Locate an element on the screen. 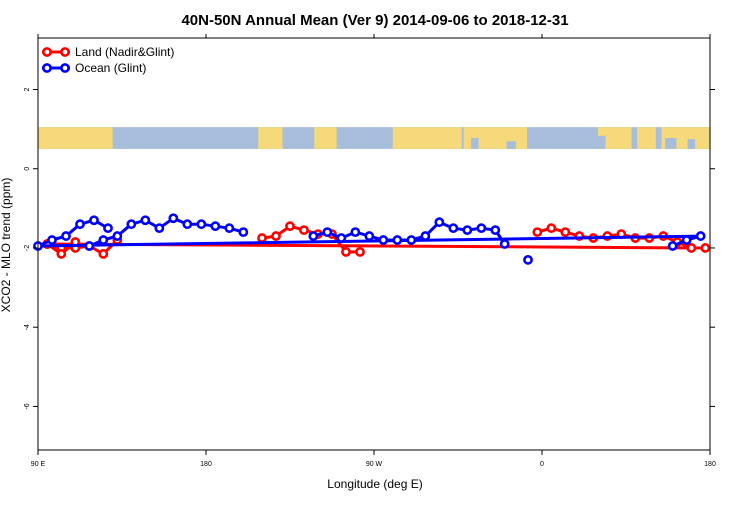 Image resolution: width=750 pixels, height=505 pixels. x-tick-label-4: 180 is located at coordinates (710, 464).